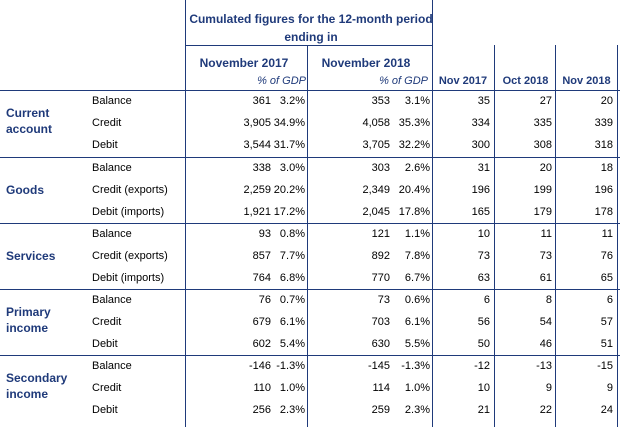 The width and height of the screenshot is (620, 427). What do you see at coordinates (415, 366) in the screenshot?
I see `cell-p2018: -1.3%` at bounding box center [415, 366].